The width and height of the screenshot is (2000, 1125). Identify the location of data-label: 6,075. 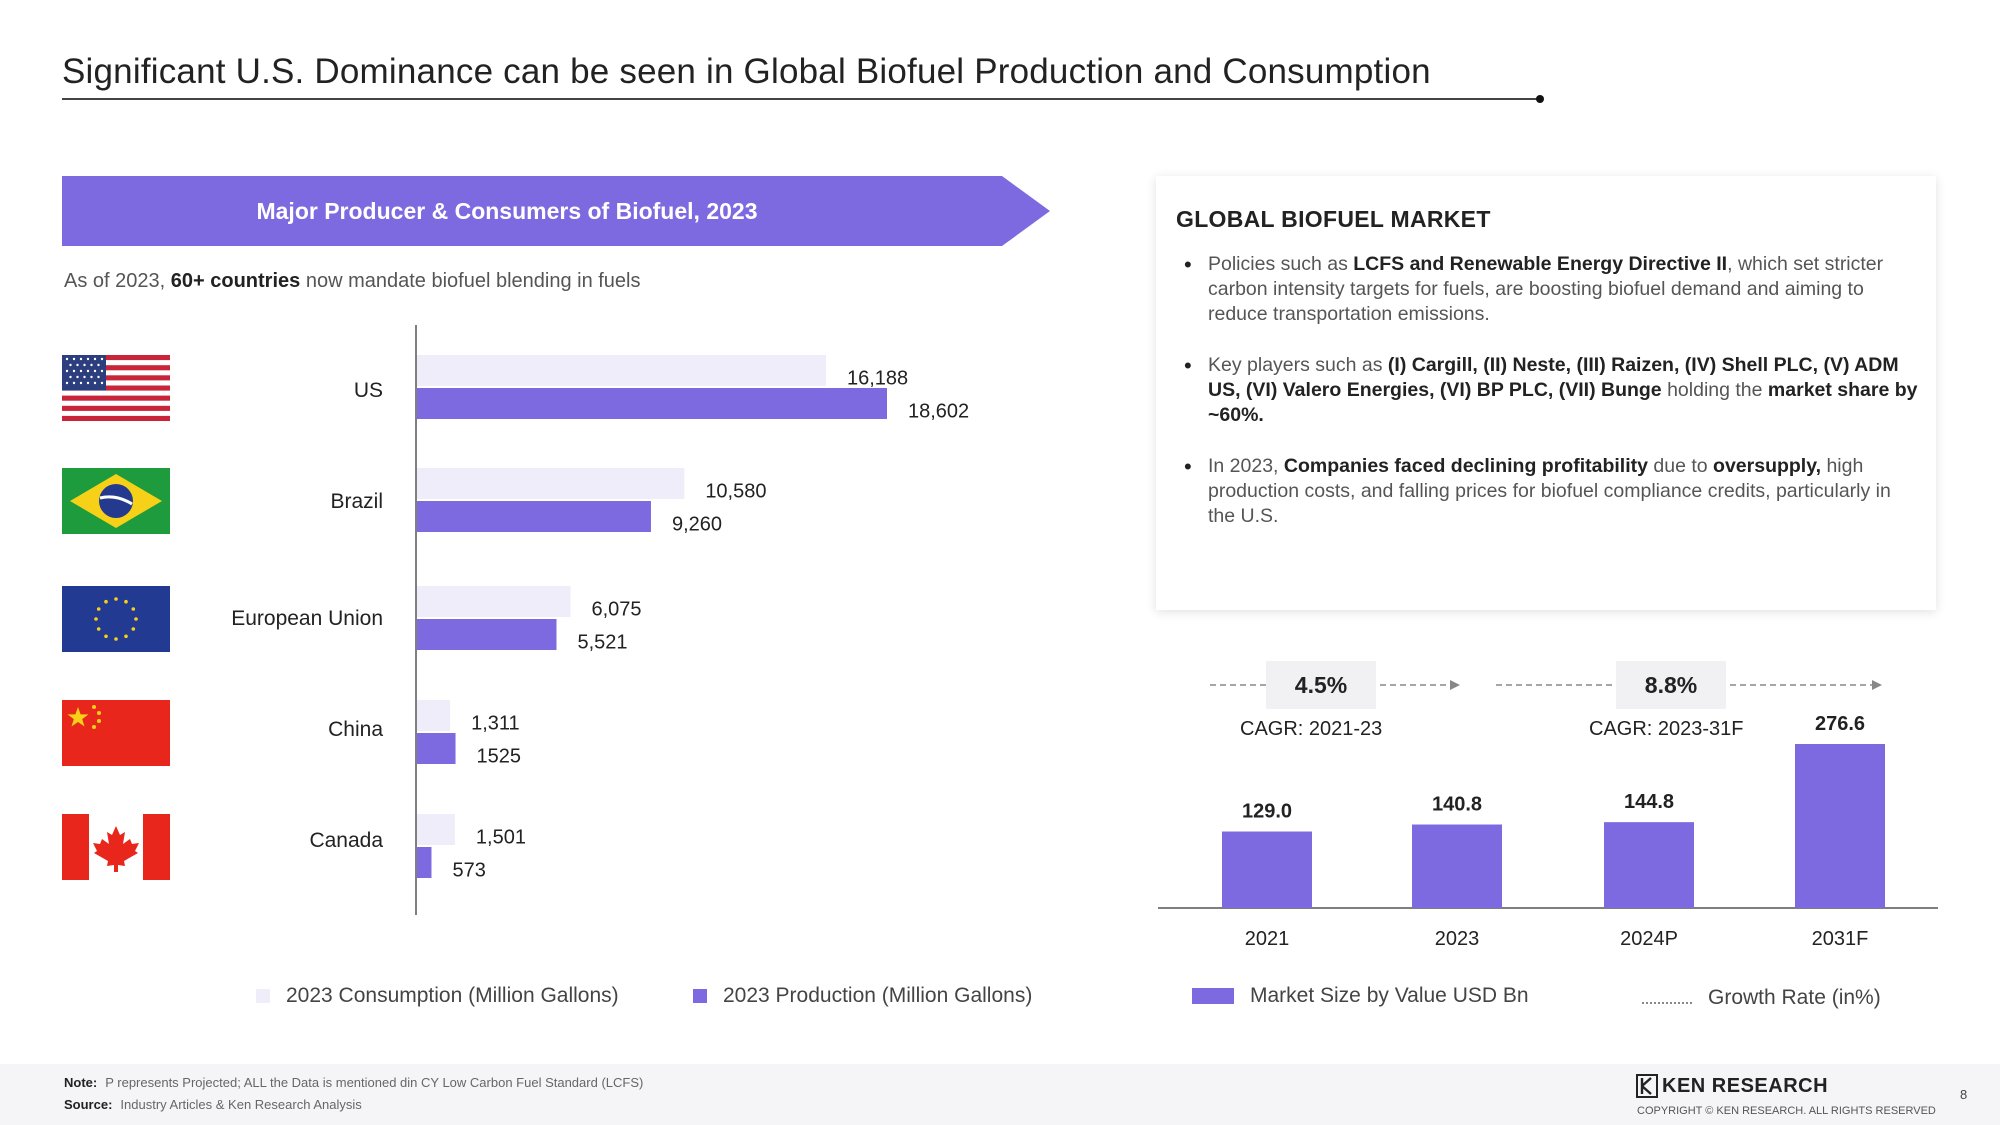
(616, 610).